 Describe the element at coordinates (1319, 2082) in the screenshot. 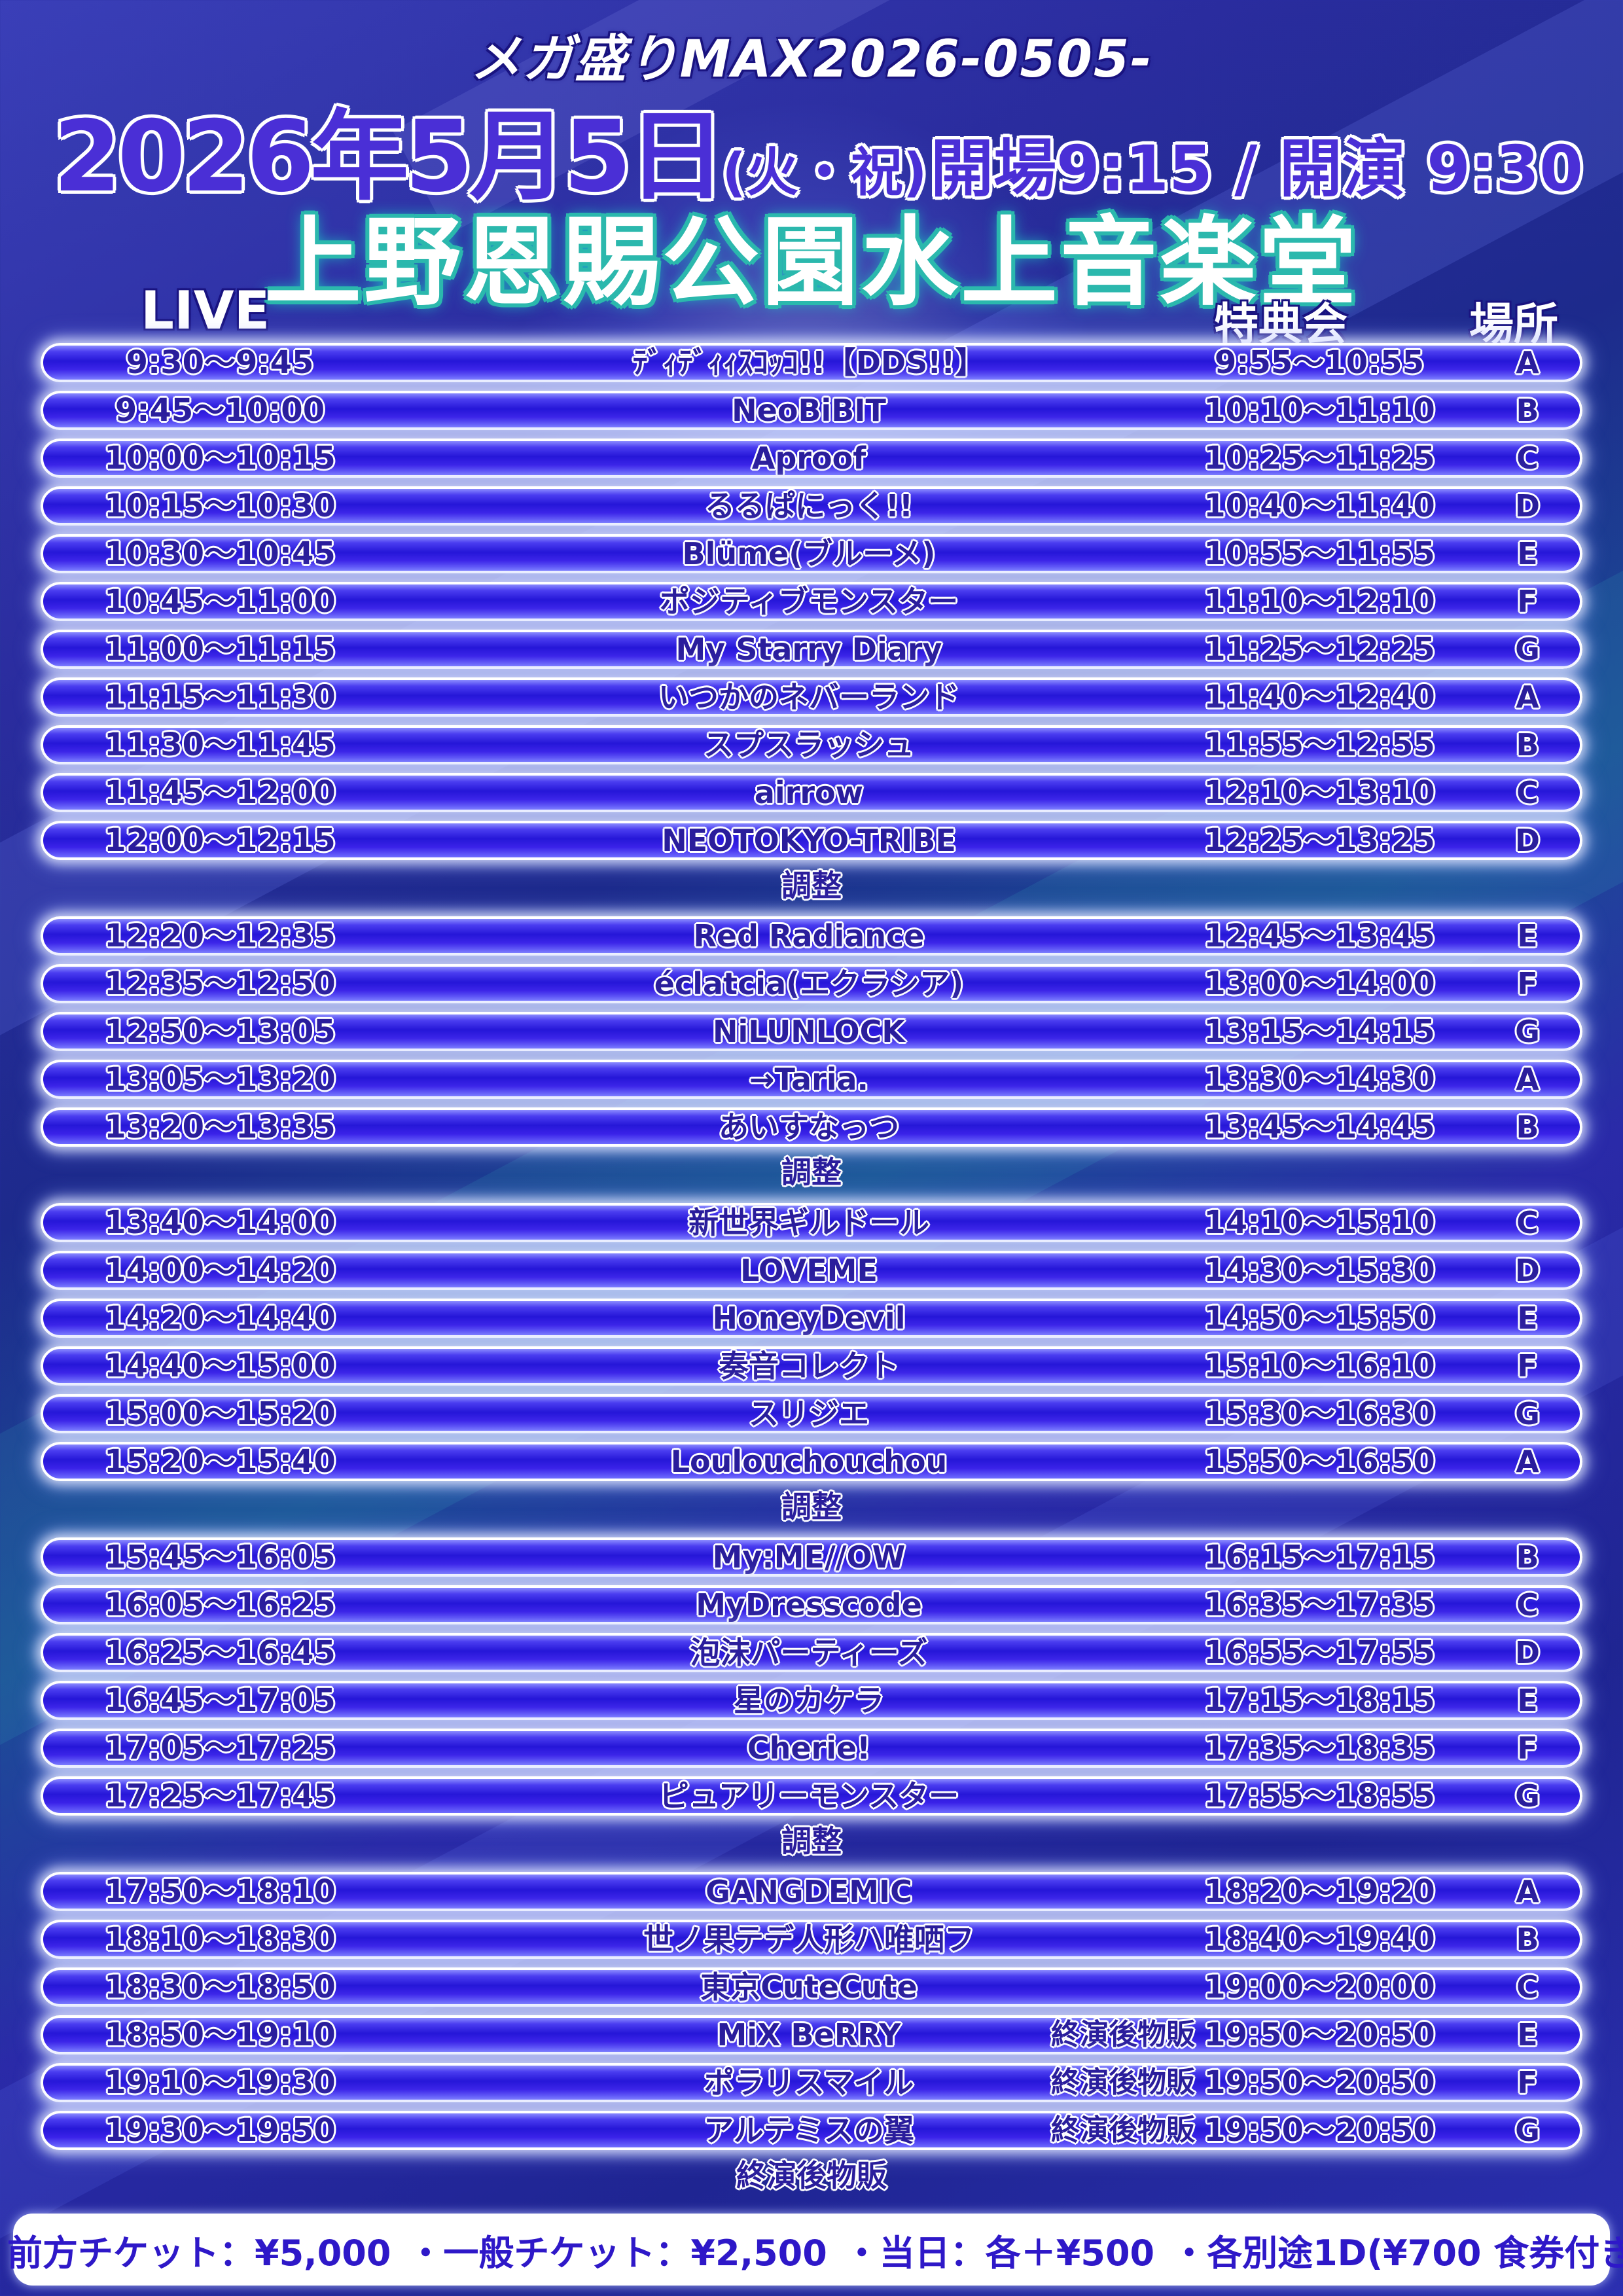

I see `tokutenkai-time: 19:50〜20:50` at that location.